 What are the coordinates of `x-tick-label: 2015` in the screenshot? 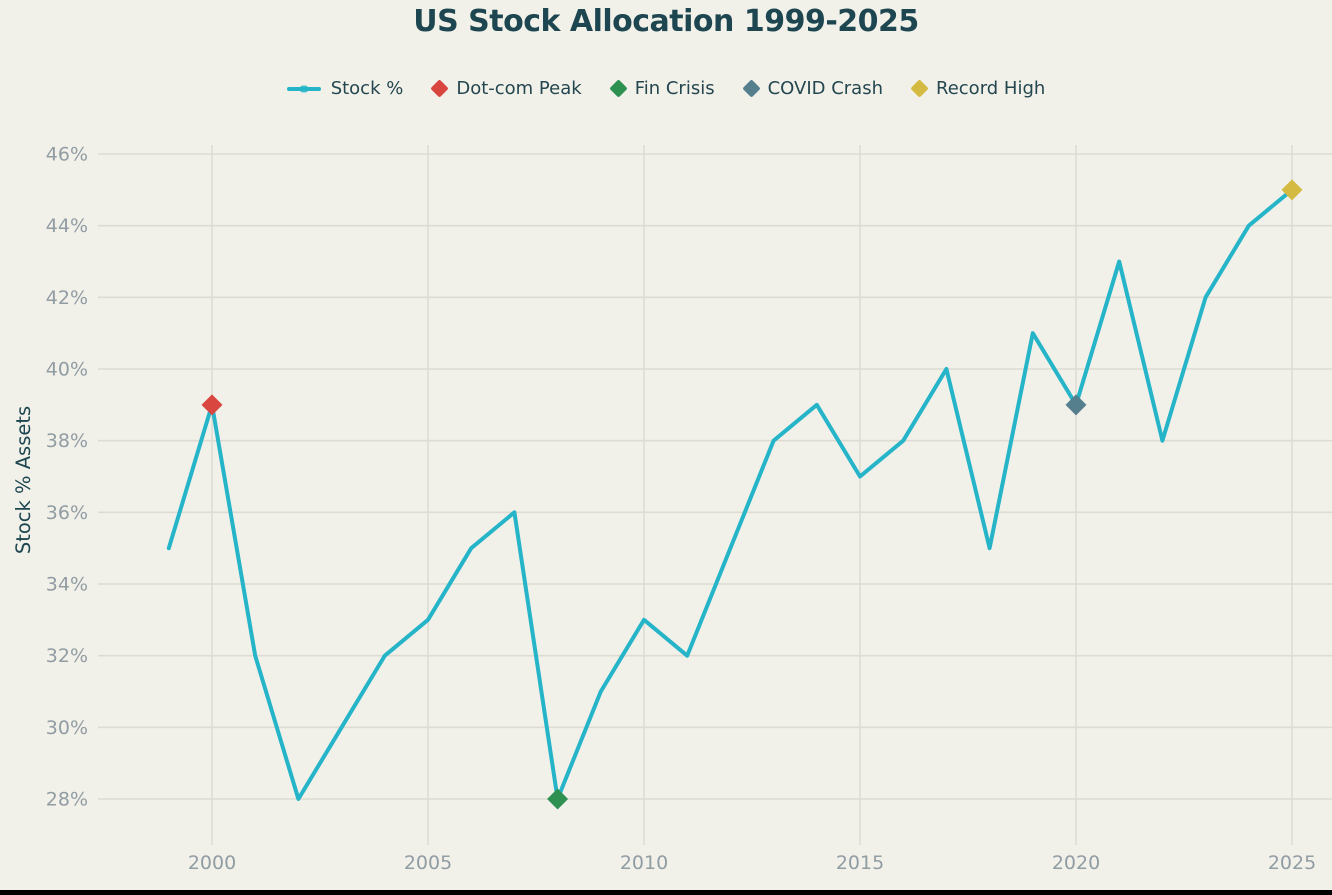 It's located at (860, 863).